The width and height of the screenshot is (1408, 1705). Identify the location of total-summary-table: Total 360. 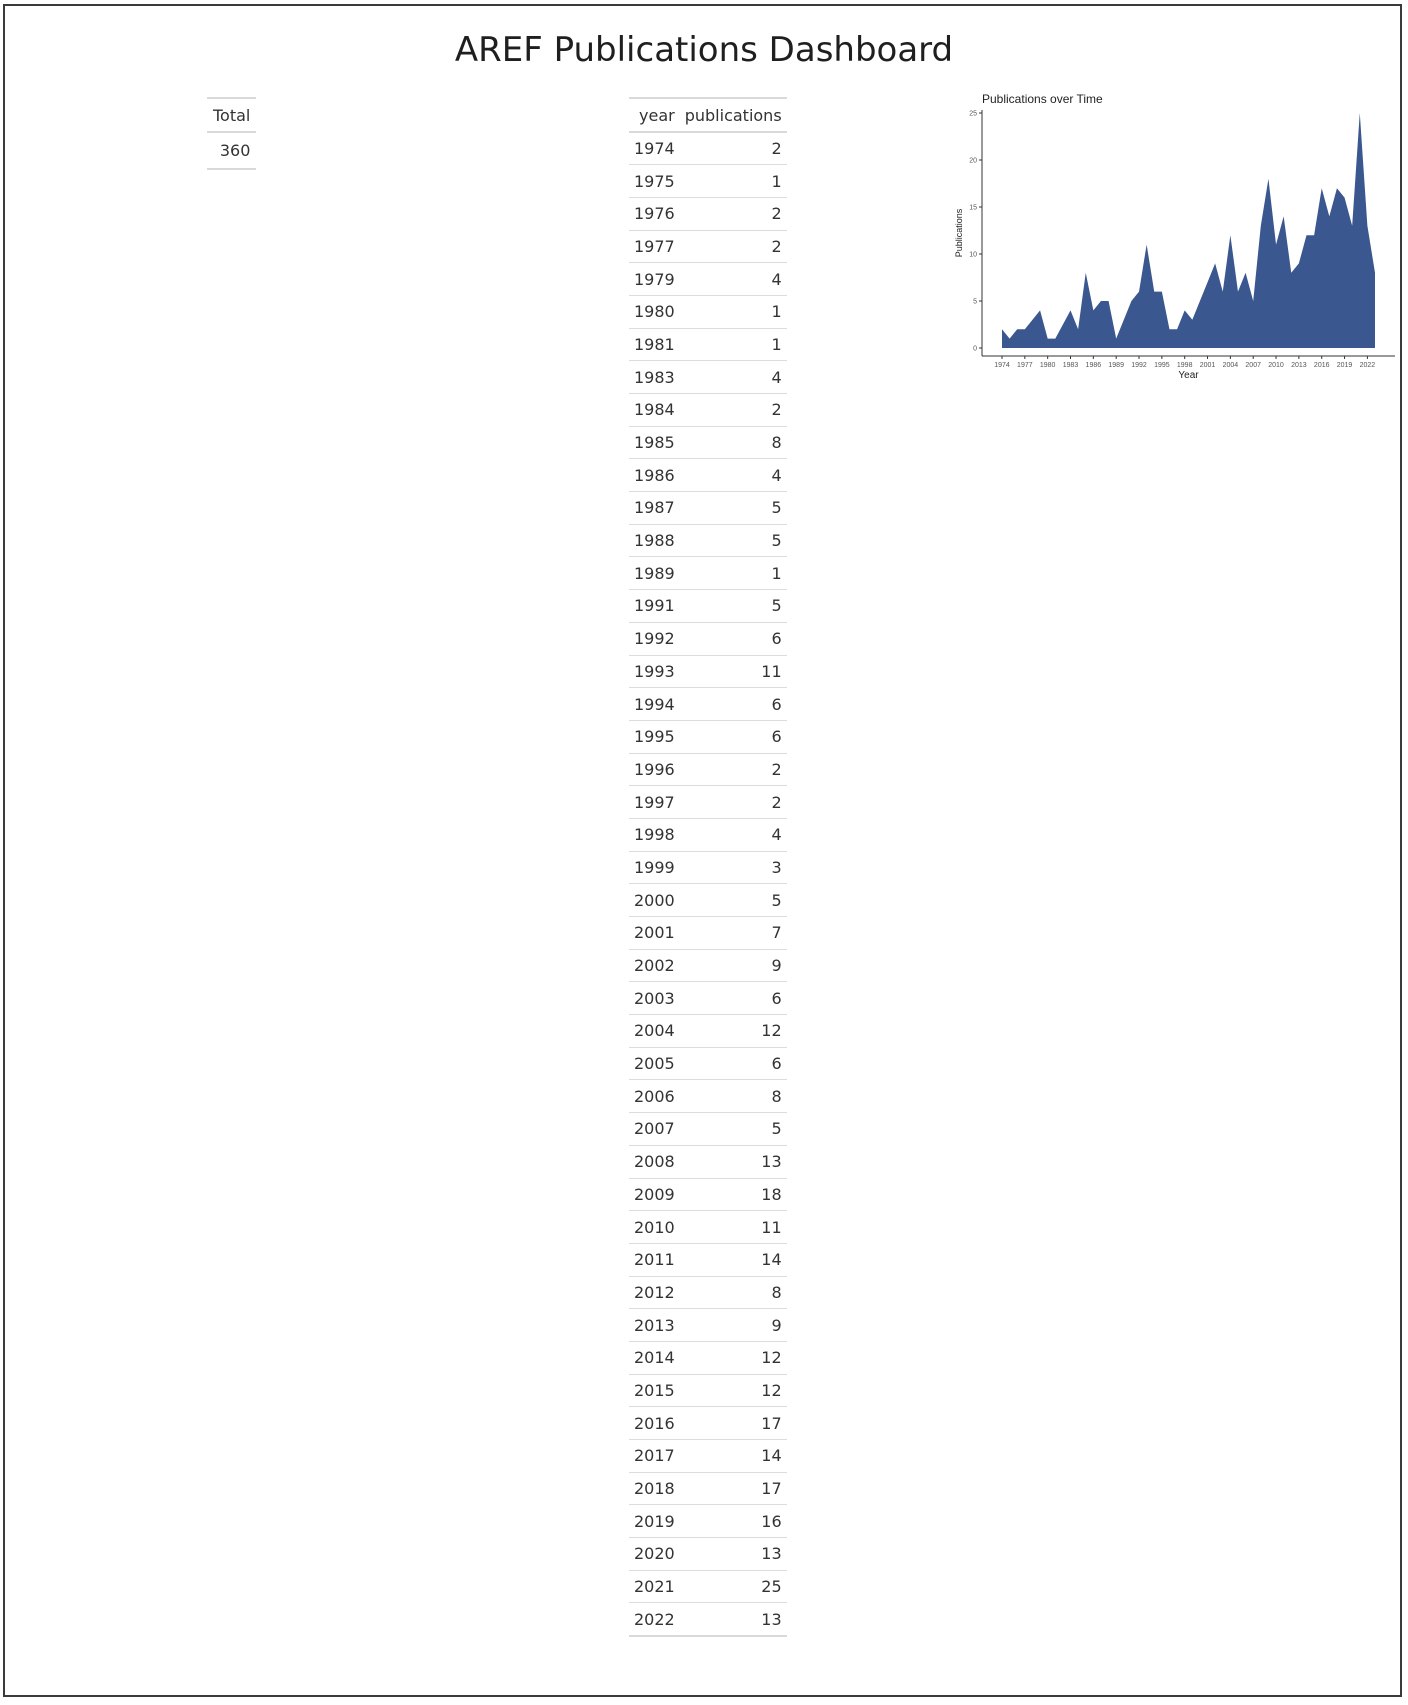
(232, 133).